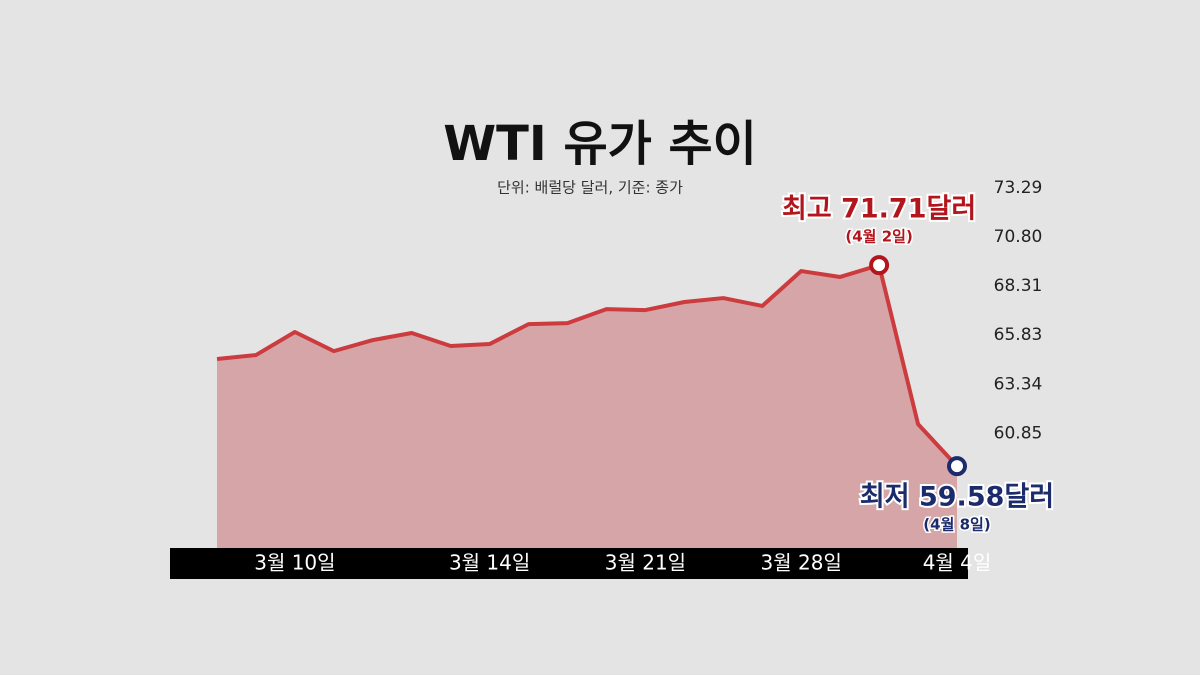 This screenshot has height=675, width=1200. What do you see at coordinates (1018, 433) in the screenshot?
I see `y-tick-label: 60.85` at bounding box center [1018, 433].